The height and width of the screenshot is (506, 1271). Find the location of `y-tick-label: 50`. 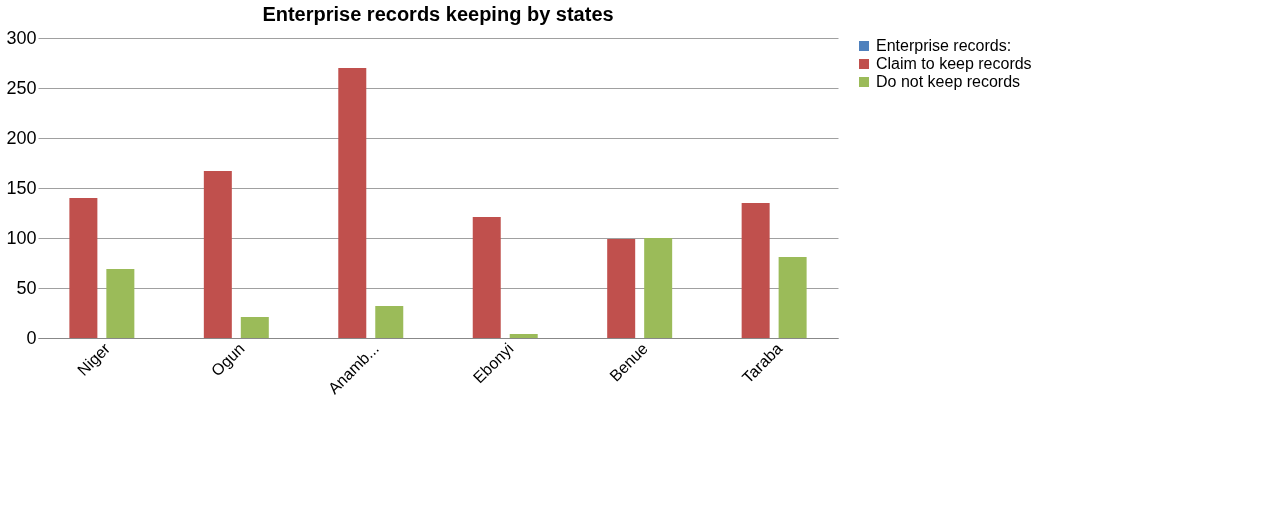

y-tick-label: 50 is located at coordinates (26, 287).